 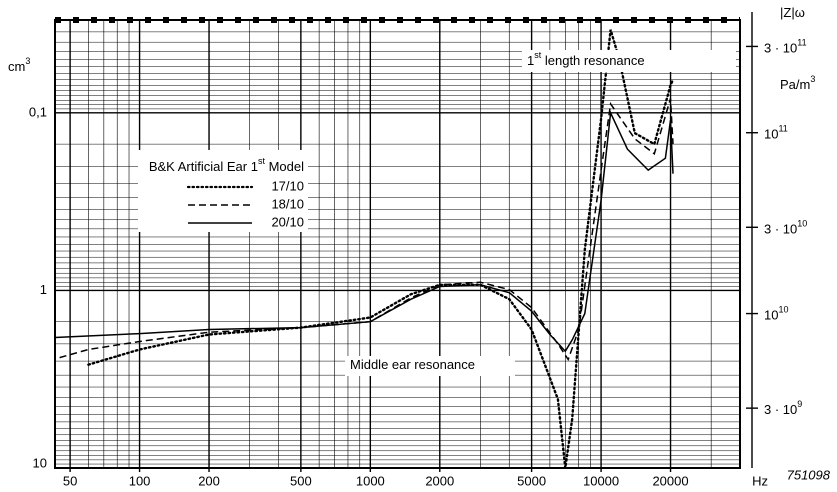 What do you see at coordinates (809, 474) in the screenshot?
I see `figure-code: 751098` at bounding box center [809, 474].